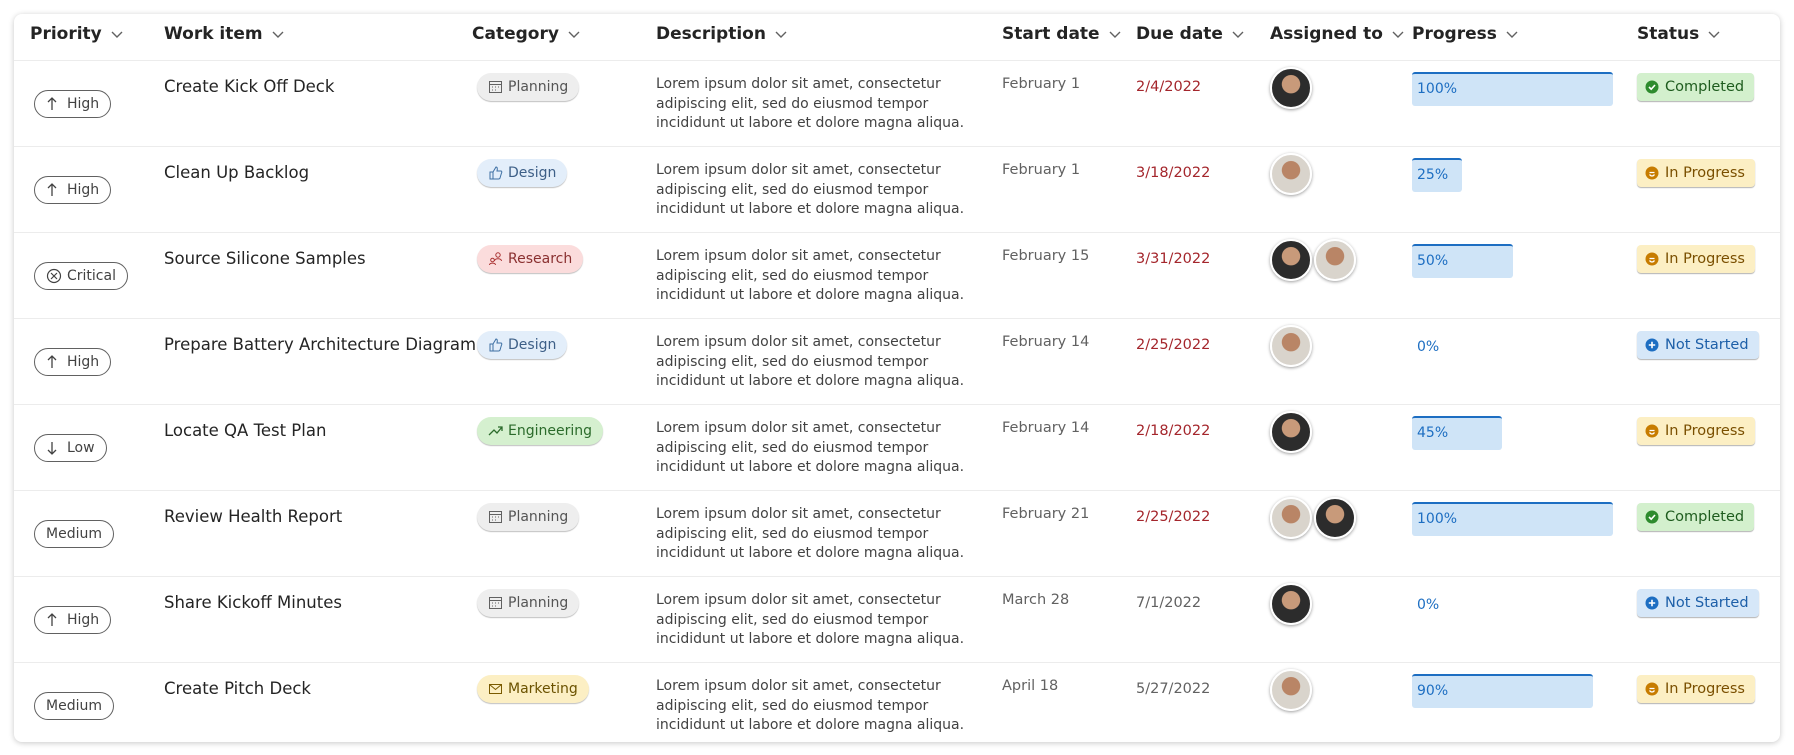 Image resolution: width=1794 pixels, height=755 pixels. I want to click on status-badge: Completed, so click(1696, 517).